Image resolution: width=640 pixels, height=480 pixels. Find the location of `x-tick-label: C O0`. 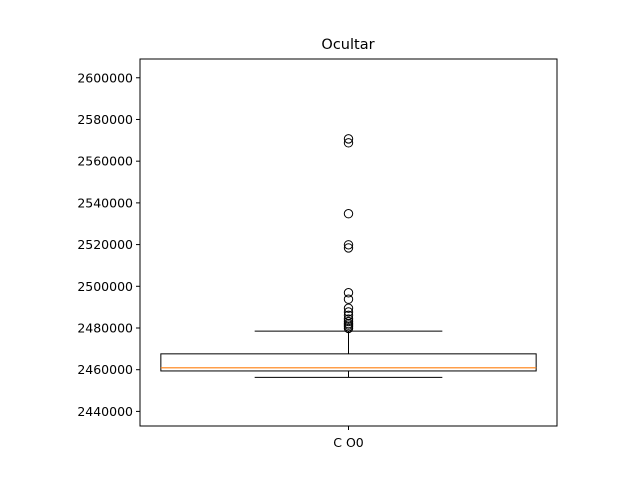

x-tick-label: C O0 is located at coordinates (348, 442).